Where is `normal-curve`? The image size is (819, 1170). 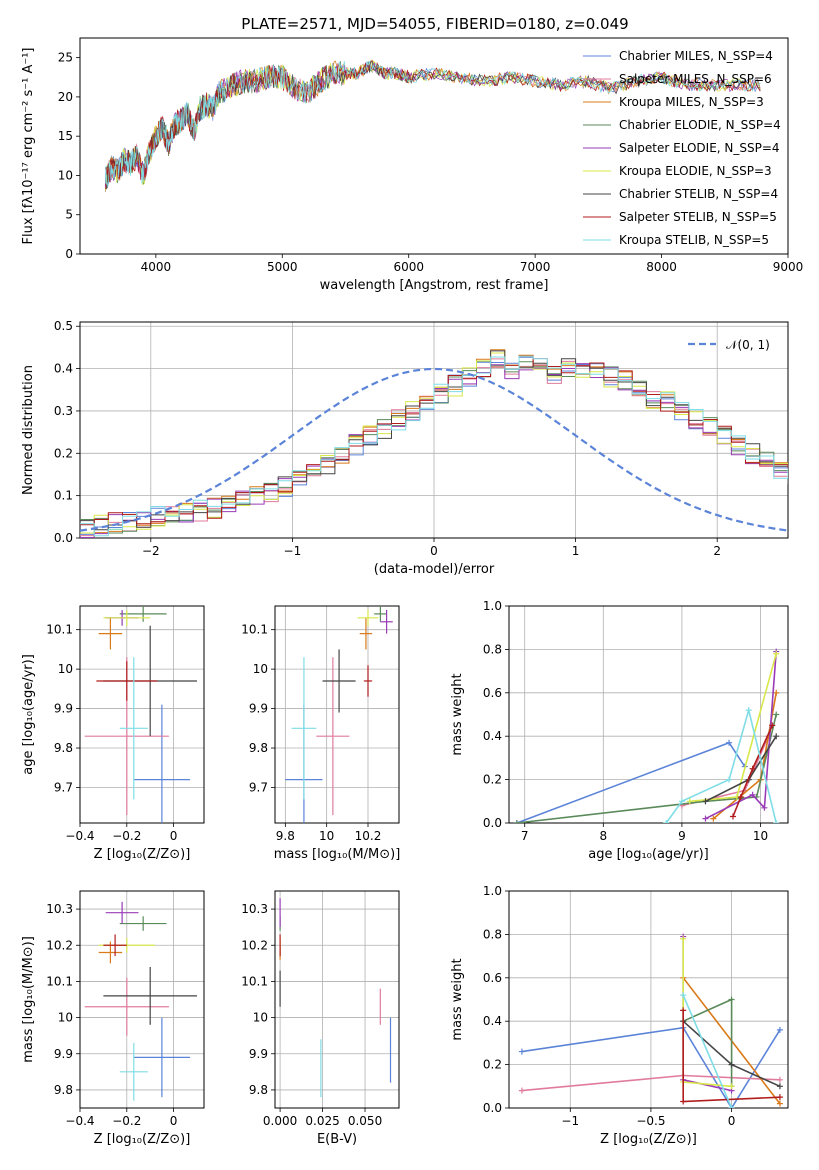 normal-curve is located at coordinates (434, 449).